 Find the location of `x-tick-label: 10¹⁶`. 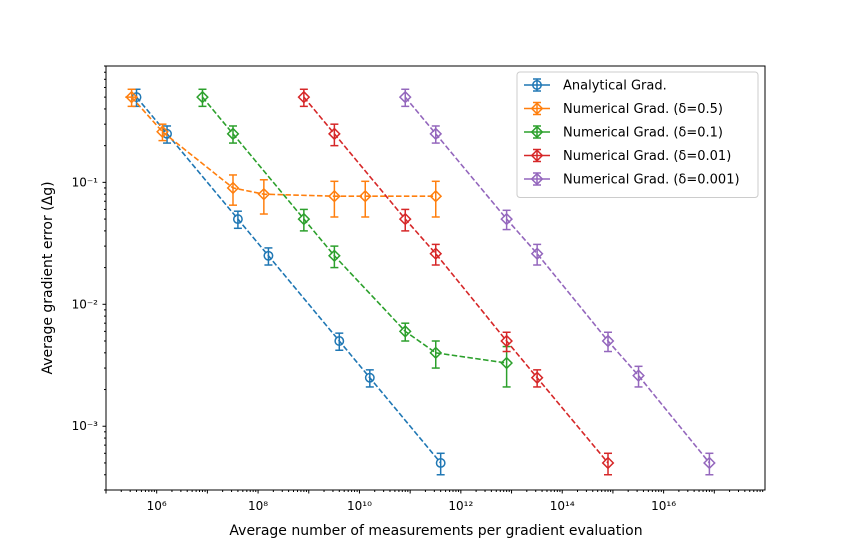

x-tick-label: 10¹⁶ is located at coordinates (663, 506).